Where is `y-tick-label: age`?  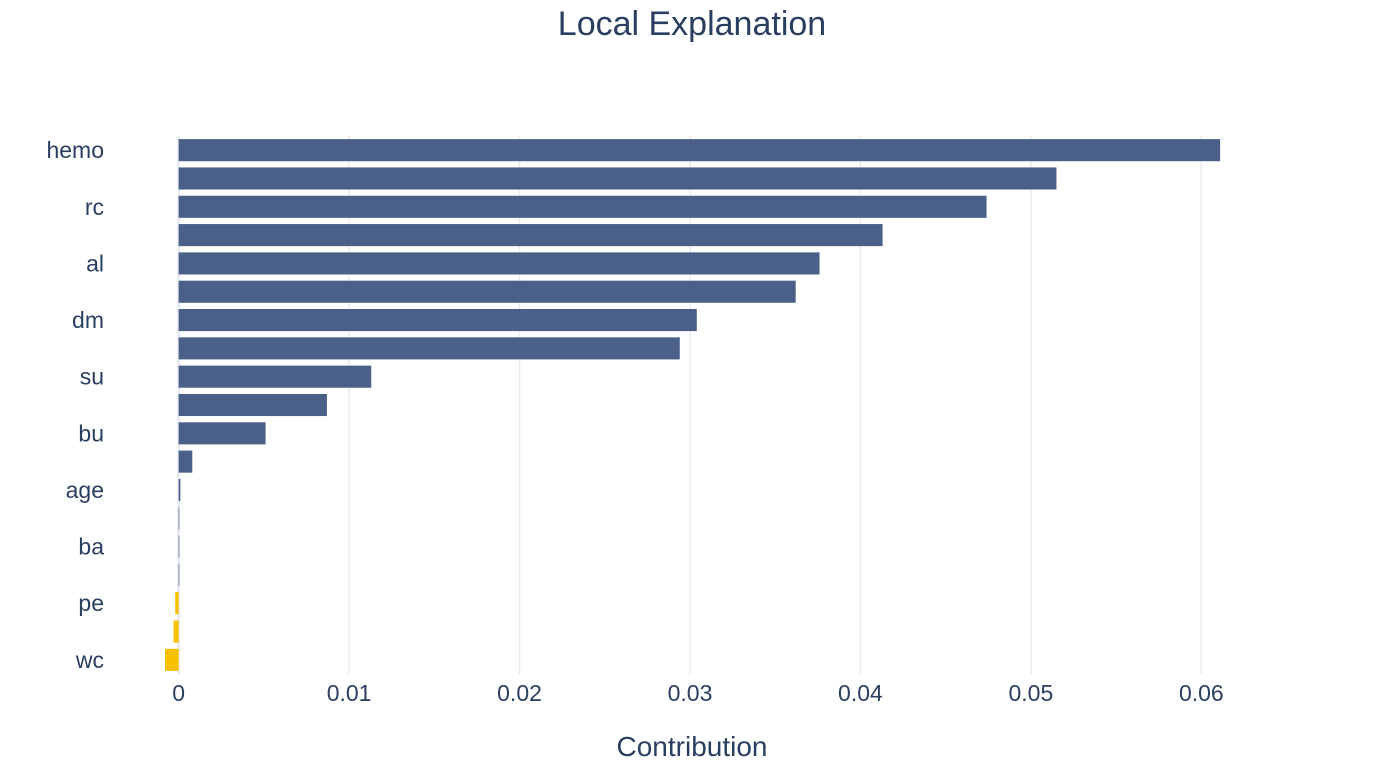 y-tick-label: age is located at coordinates (85, 490).